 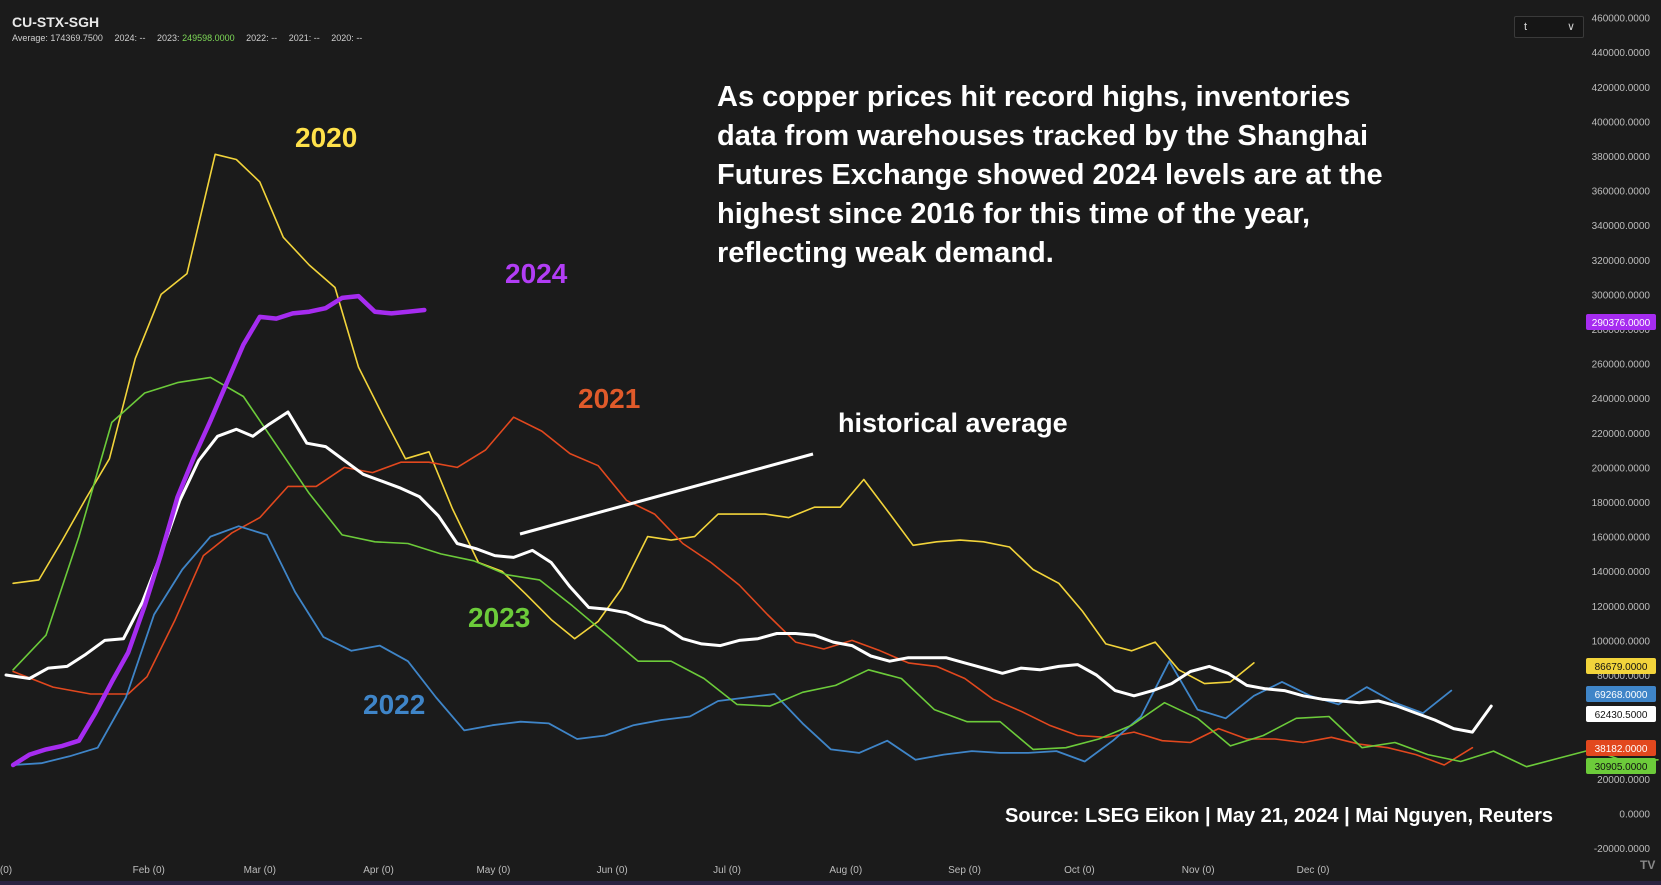 I want to click on y-tick-label: 160000.0000, so click(x=1621, y=538).